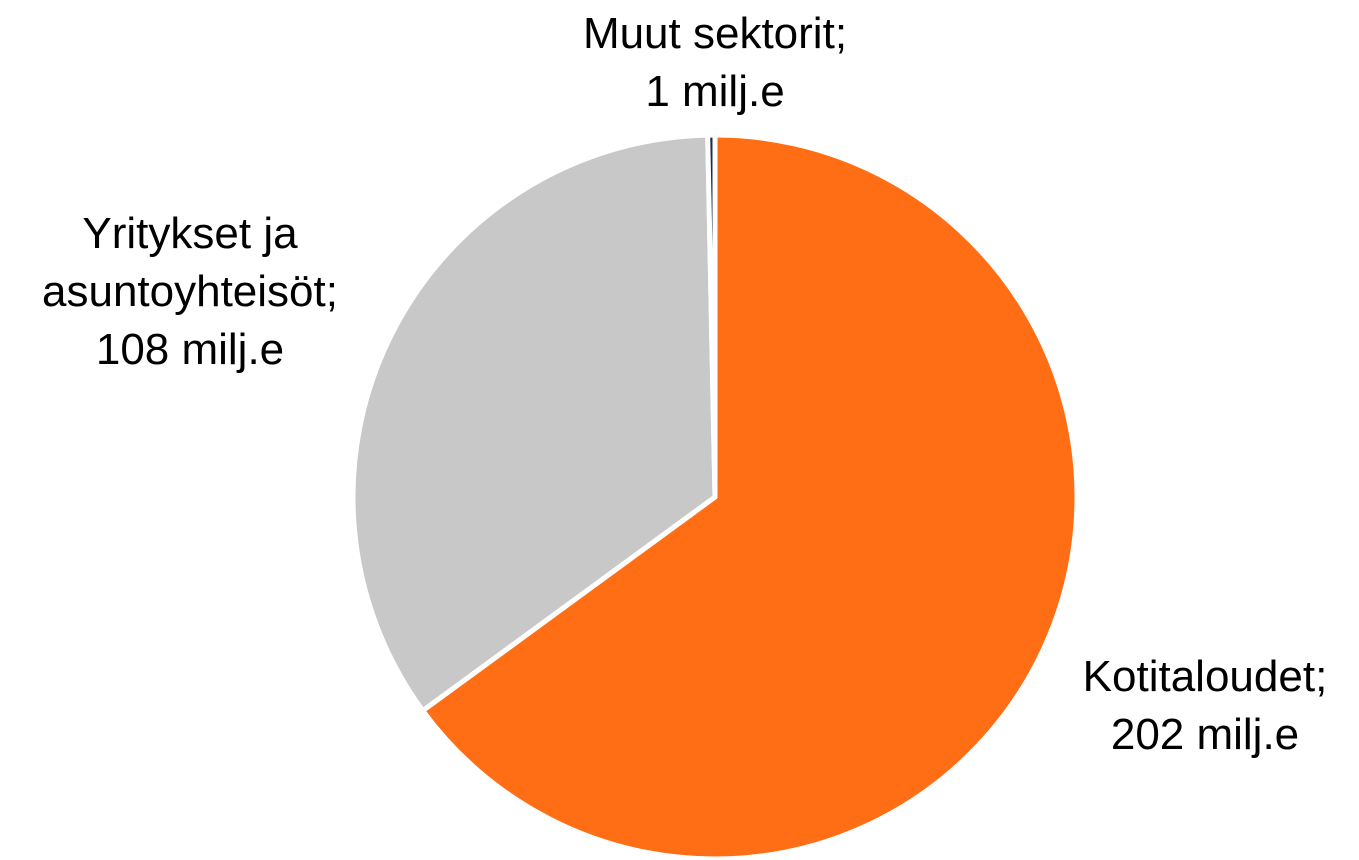  Describe the element at coordinates (715, 91) in the screenshot. I see `value-label: 1 milj.e` at that location.